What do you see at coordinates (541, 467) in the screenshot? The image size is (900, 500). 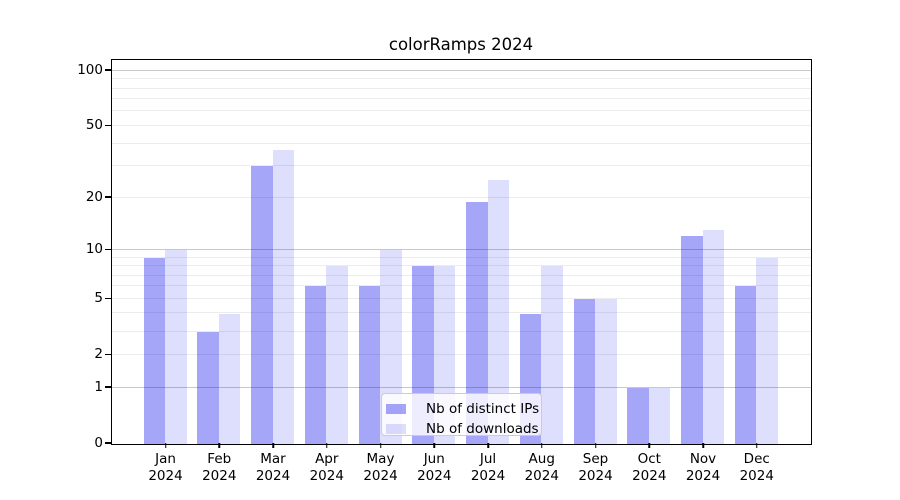 I see `x-tick-label-aug-2024: Aug 2024` at bounding box center [541, 467].